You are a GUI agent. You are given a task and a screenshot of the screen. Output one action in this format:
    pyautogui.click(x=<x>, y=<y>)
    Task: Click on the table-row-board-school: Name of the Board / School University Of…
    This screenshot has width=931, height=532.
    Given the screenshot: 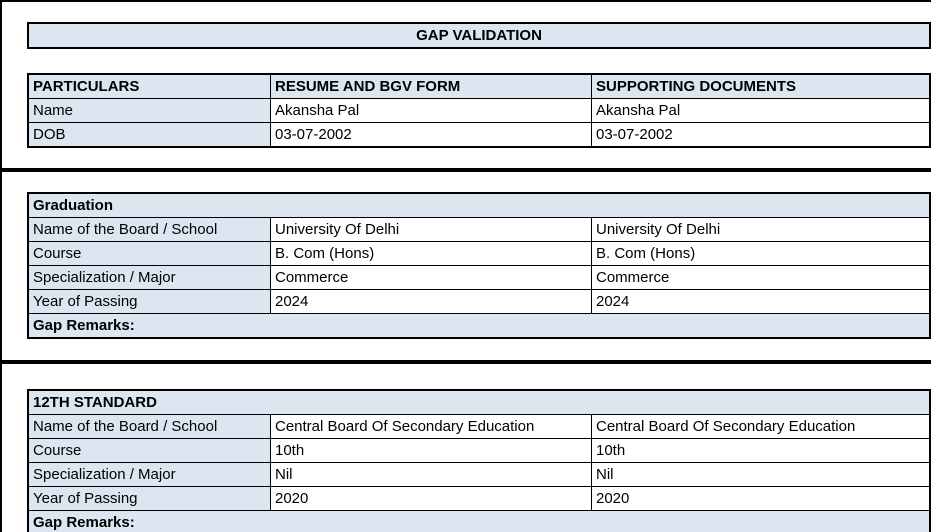 What is the action you would take?
    pyautogui.click(x=479, y=230)
    